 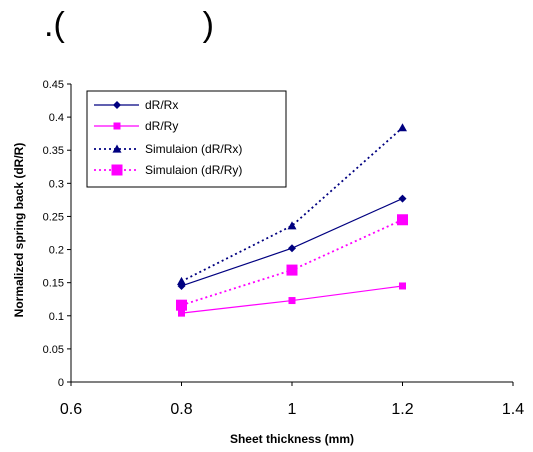 I want to click on legend-entry: dR/Ry, so click(x=136, y=126).